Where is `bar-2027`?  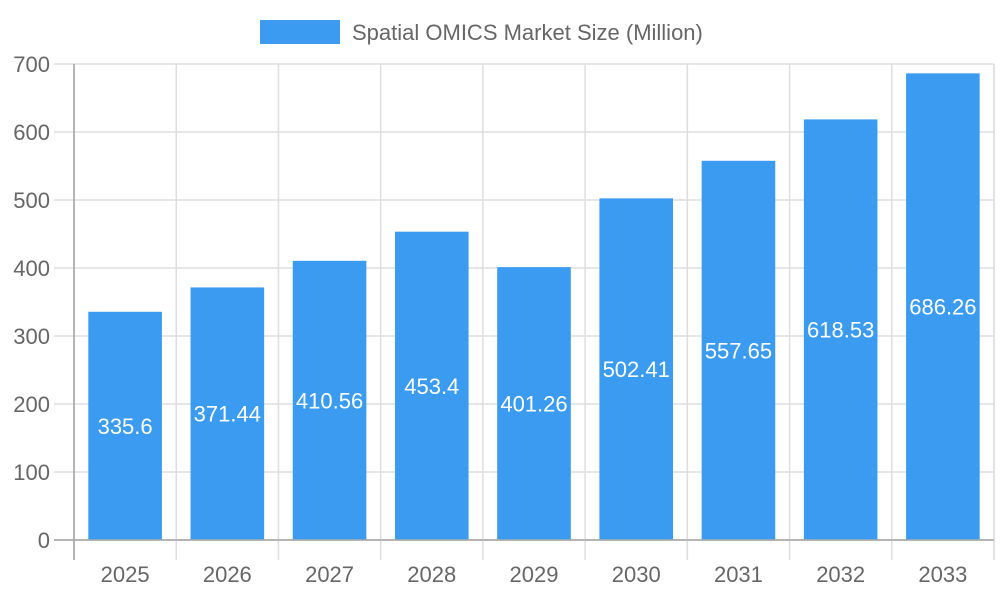 bar-2027 is located at coordinates (329, 400).